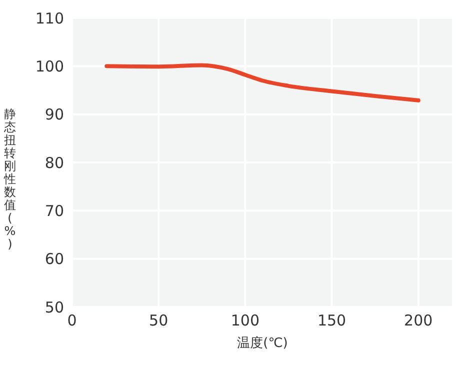  What do you see at coordinates (54, 259) in the screenshot?
I see `y-tick-label: 60` at bounding box center [54, 259].